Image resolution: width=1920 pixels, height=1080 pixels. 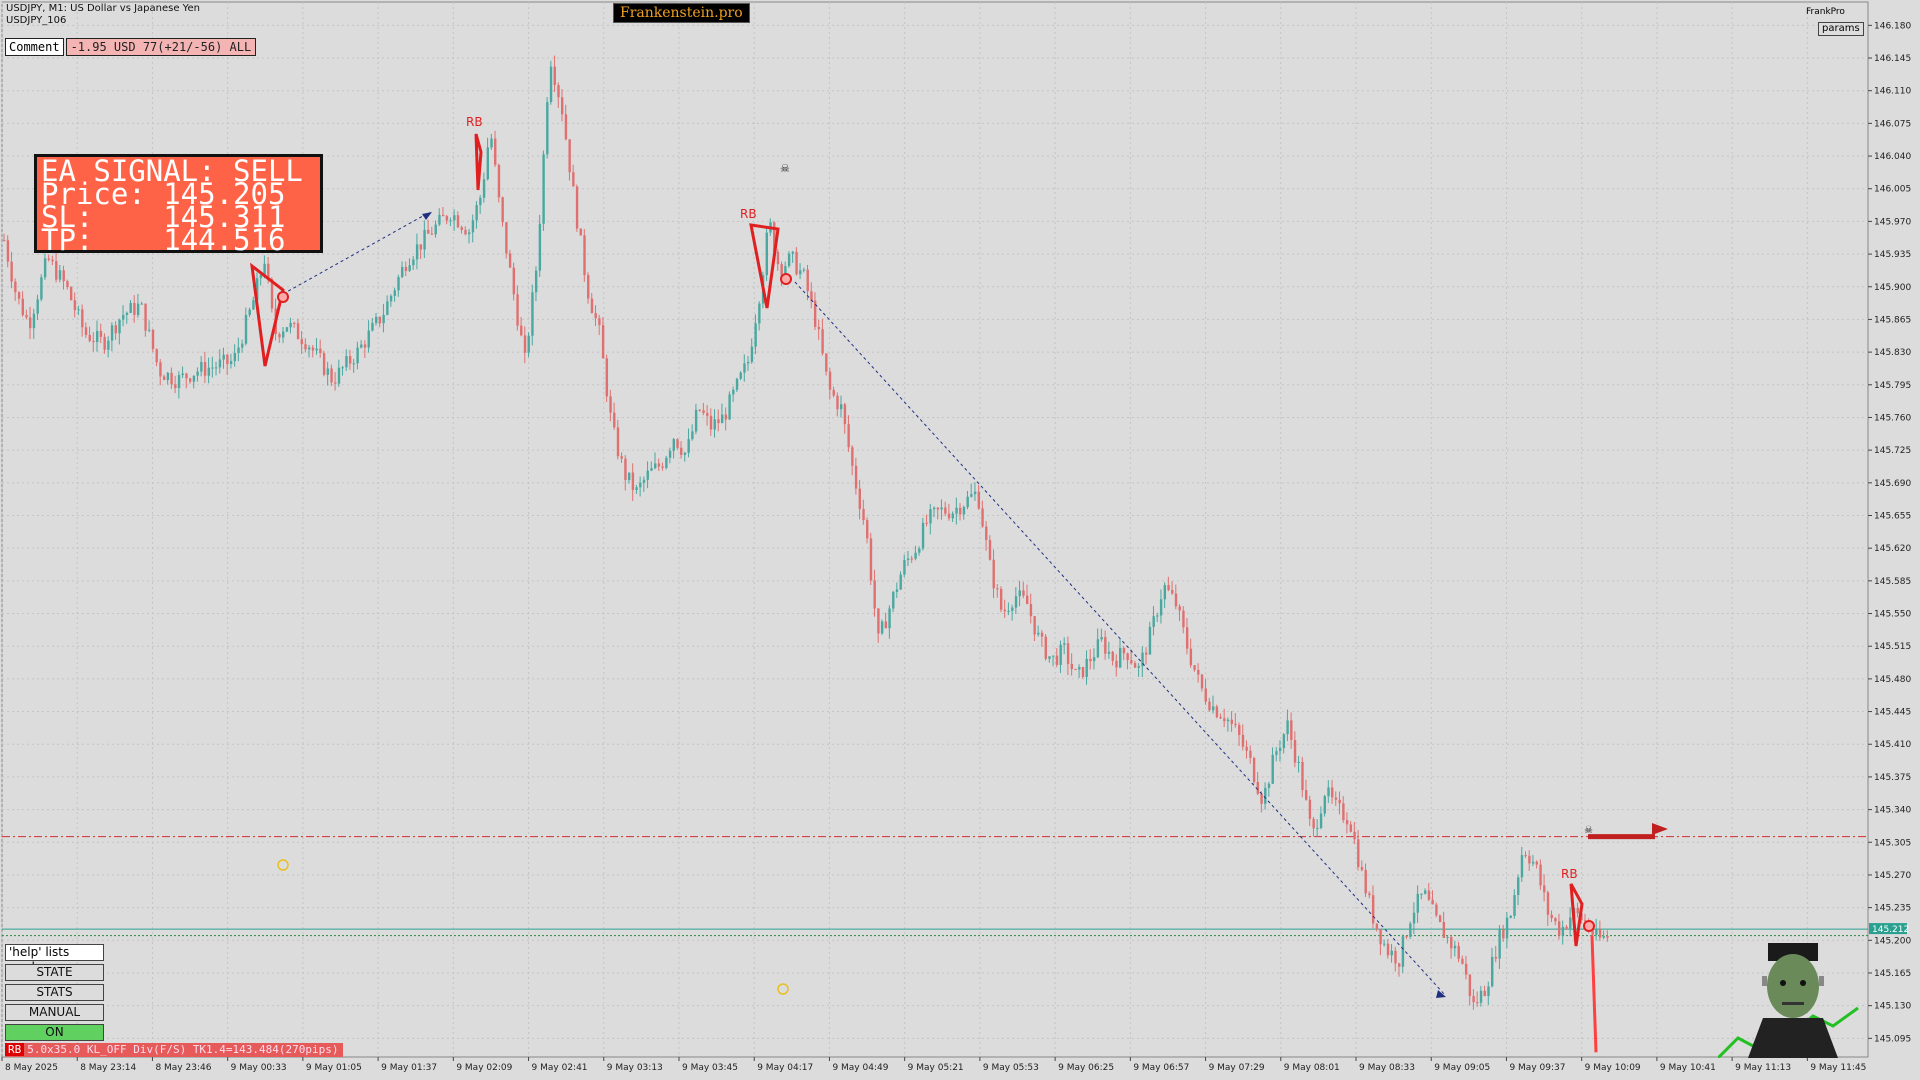 What do you see at coordinates (54, 972) in the screenshot?
I see `state-button: STATE` at bounding box center [54, 972].